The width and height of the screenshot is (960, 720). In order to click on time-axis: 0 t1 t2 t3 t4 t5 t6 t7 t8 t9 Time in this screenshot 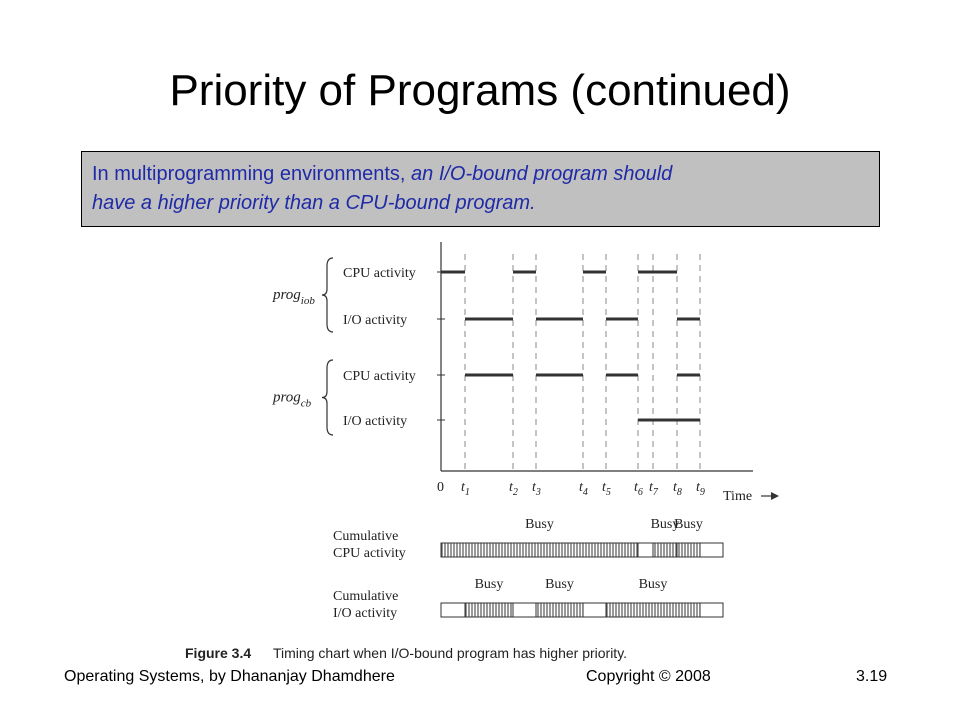, I will do `click(608, 373)`.